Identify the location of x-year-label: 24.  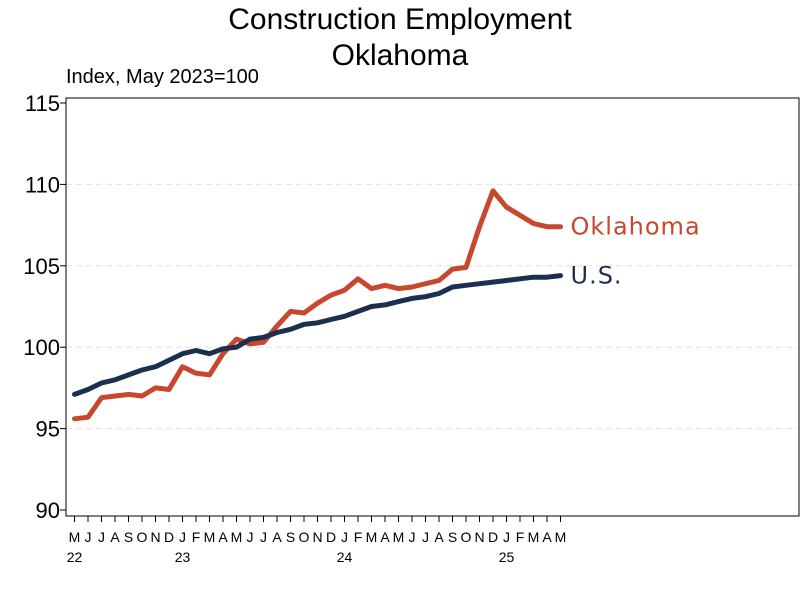
(345, 557).